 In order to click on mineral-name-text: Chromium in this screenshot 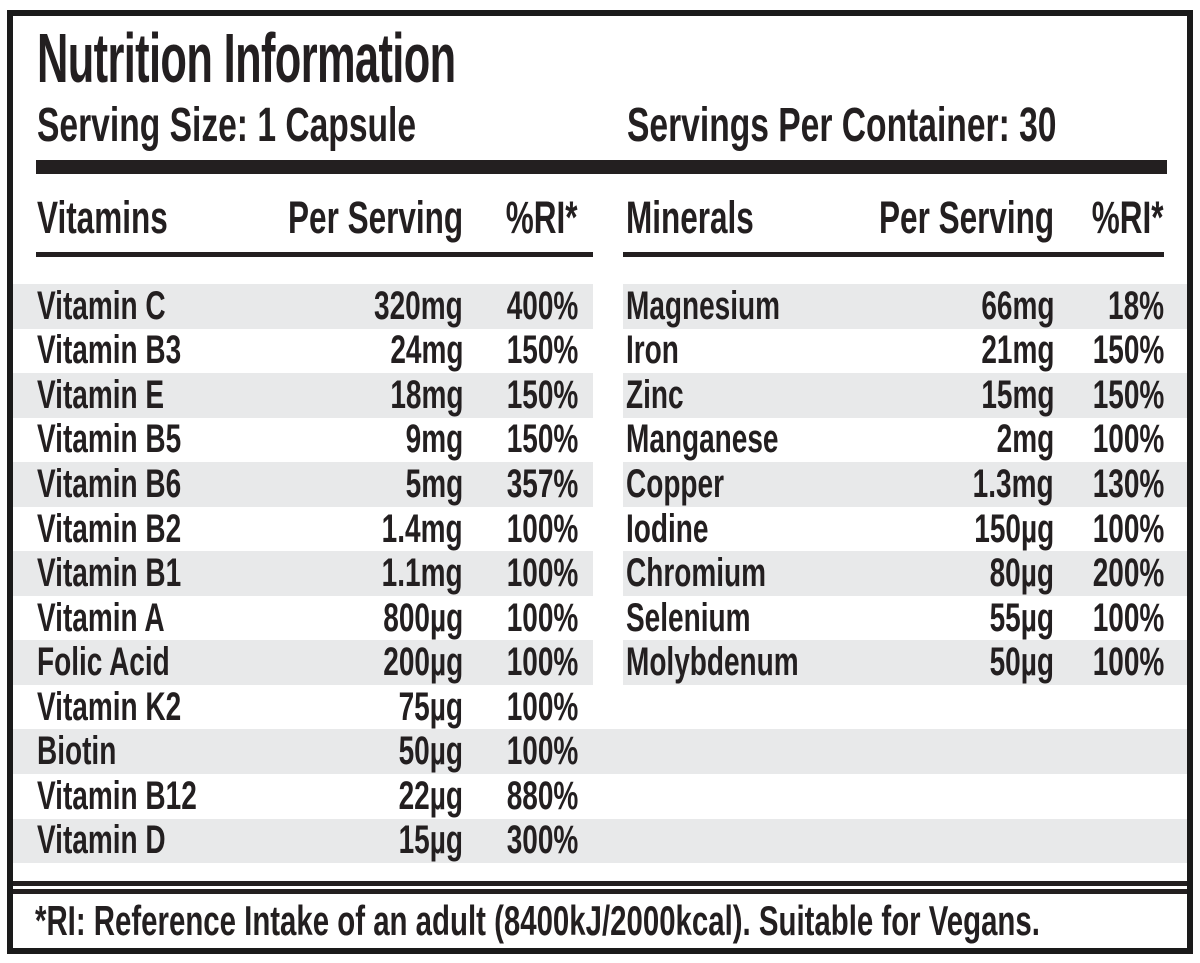, I will do `click(696, 573)`.